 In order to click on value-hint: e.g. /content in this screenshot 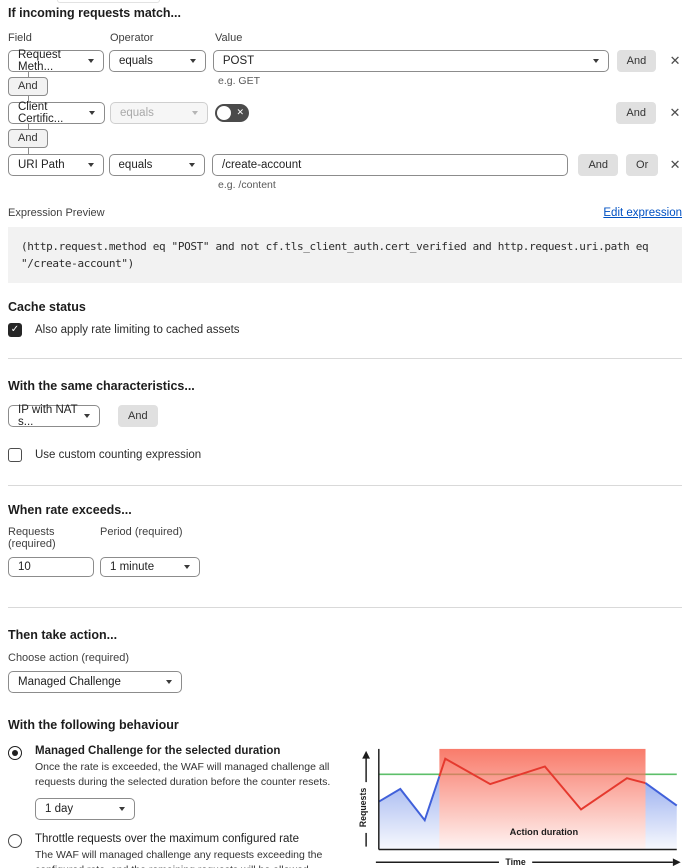, I will do `click(247, 185)`.